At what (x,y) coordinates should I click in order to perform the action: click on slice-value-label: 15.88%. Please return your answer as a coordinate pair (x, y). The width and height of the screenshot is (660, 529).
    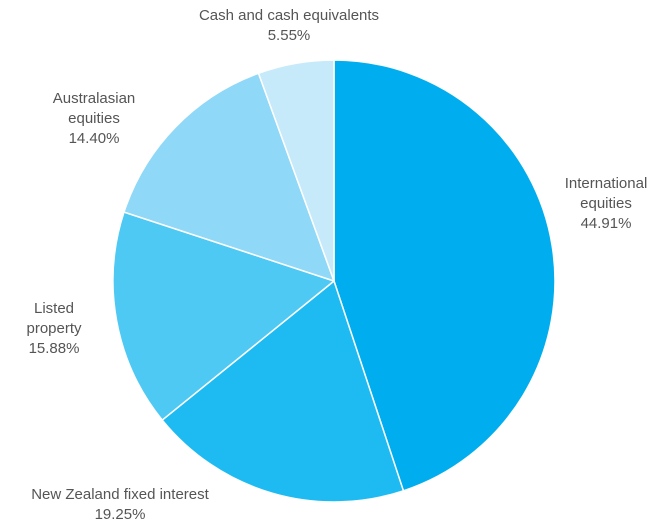
    Looking at the image, I should click on (54, 348).